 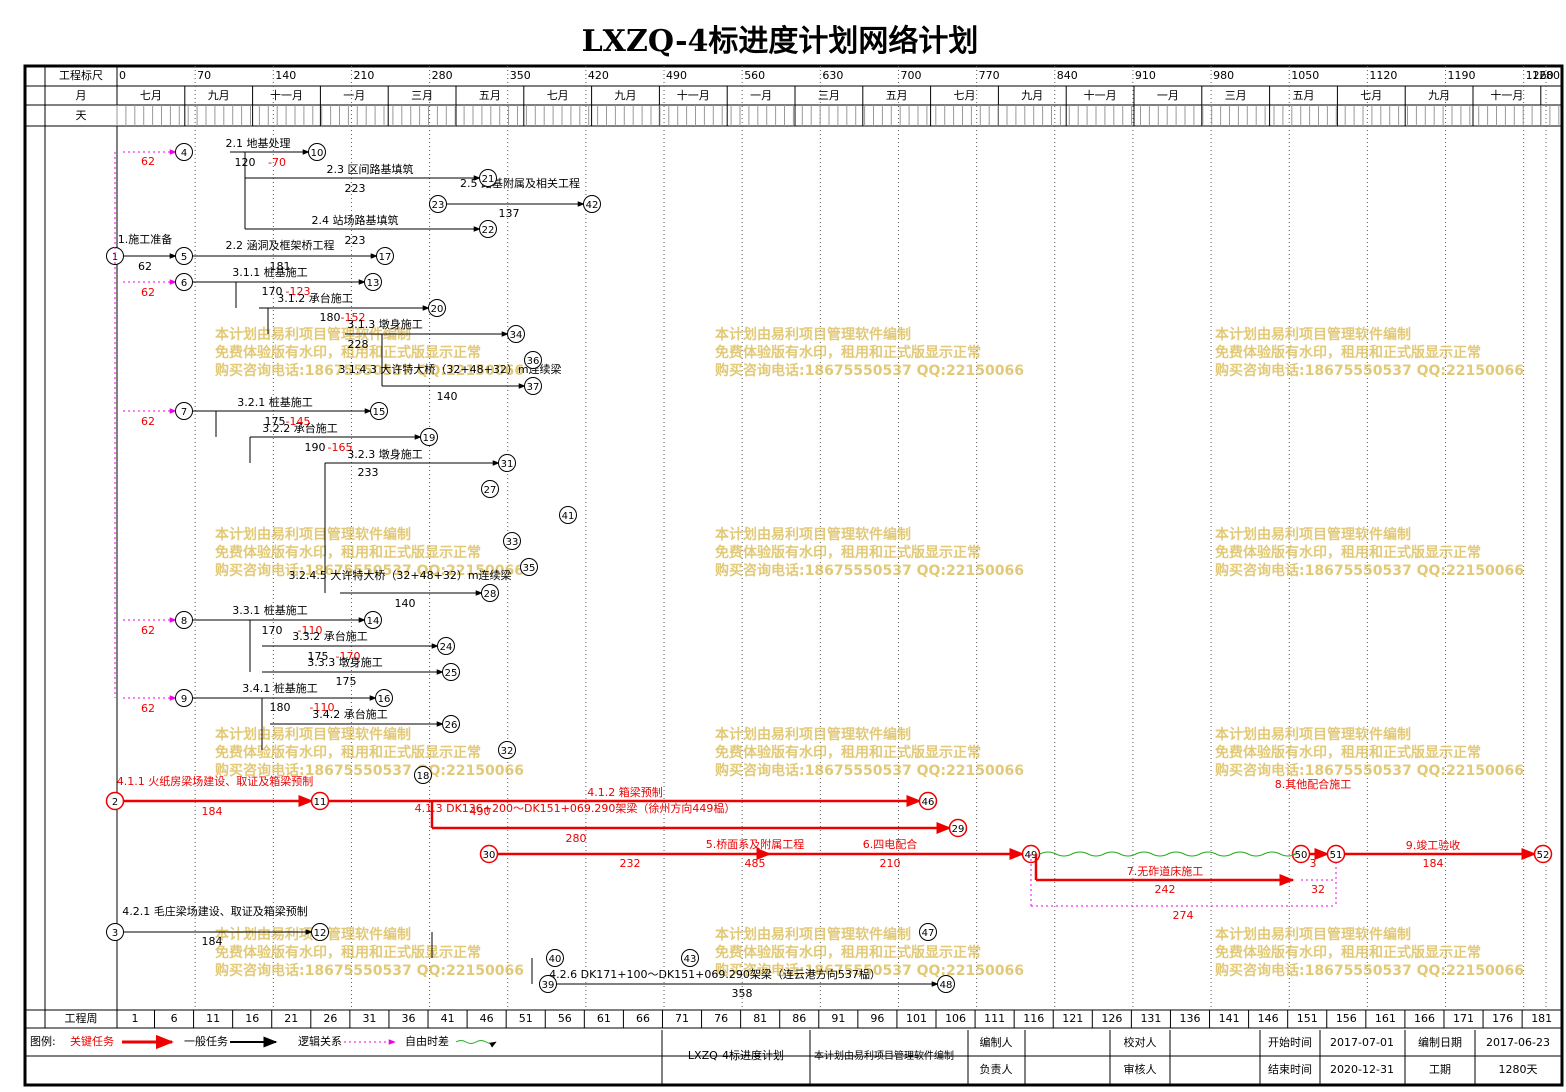 I want to click on week: 111, so click(x=994, y=1018).